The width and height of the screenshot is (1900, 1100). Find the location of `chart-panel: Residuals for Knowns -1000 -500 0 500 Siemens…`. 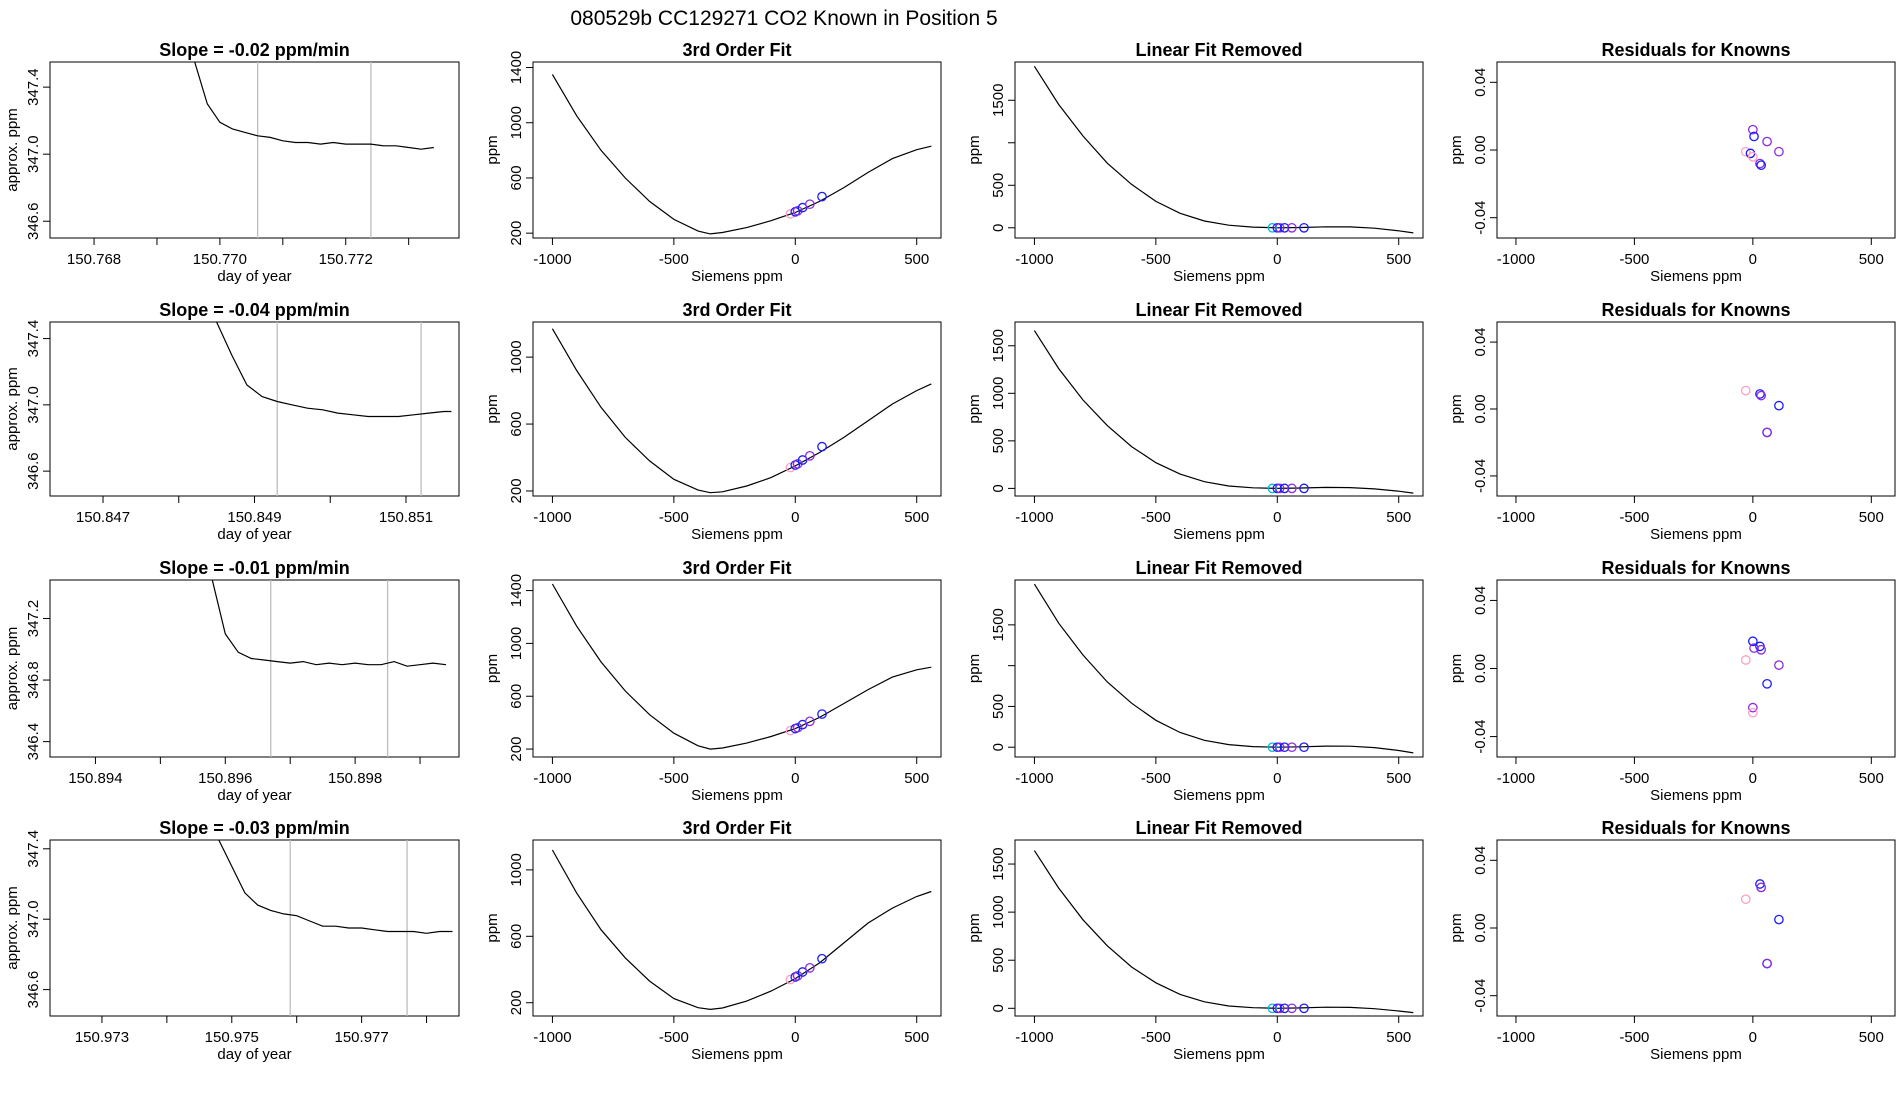

chart-panel: Residuals for Knowns -1000 -500 0 500 Siemens… is located at coordinates (1672, 421).